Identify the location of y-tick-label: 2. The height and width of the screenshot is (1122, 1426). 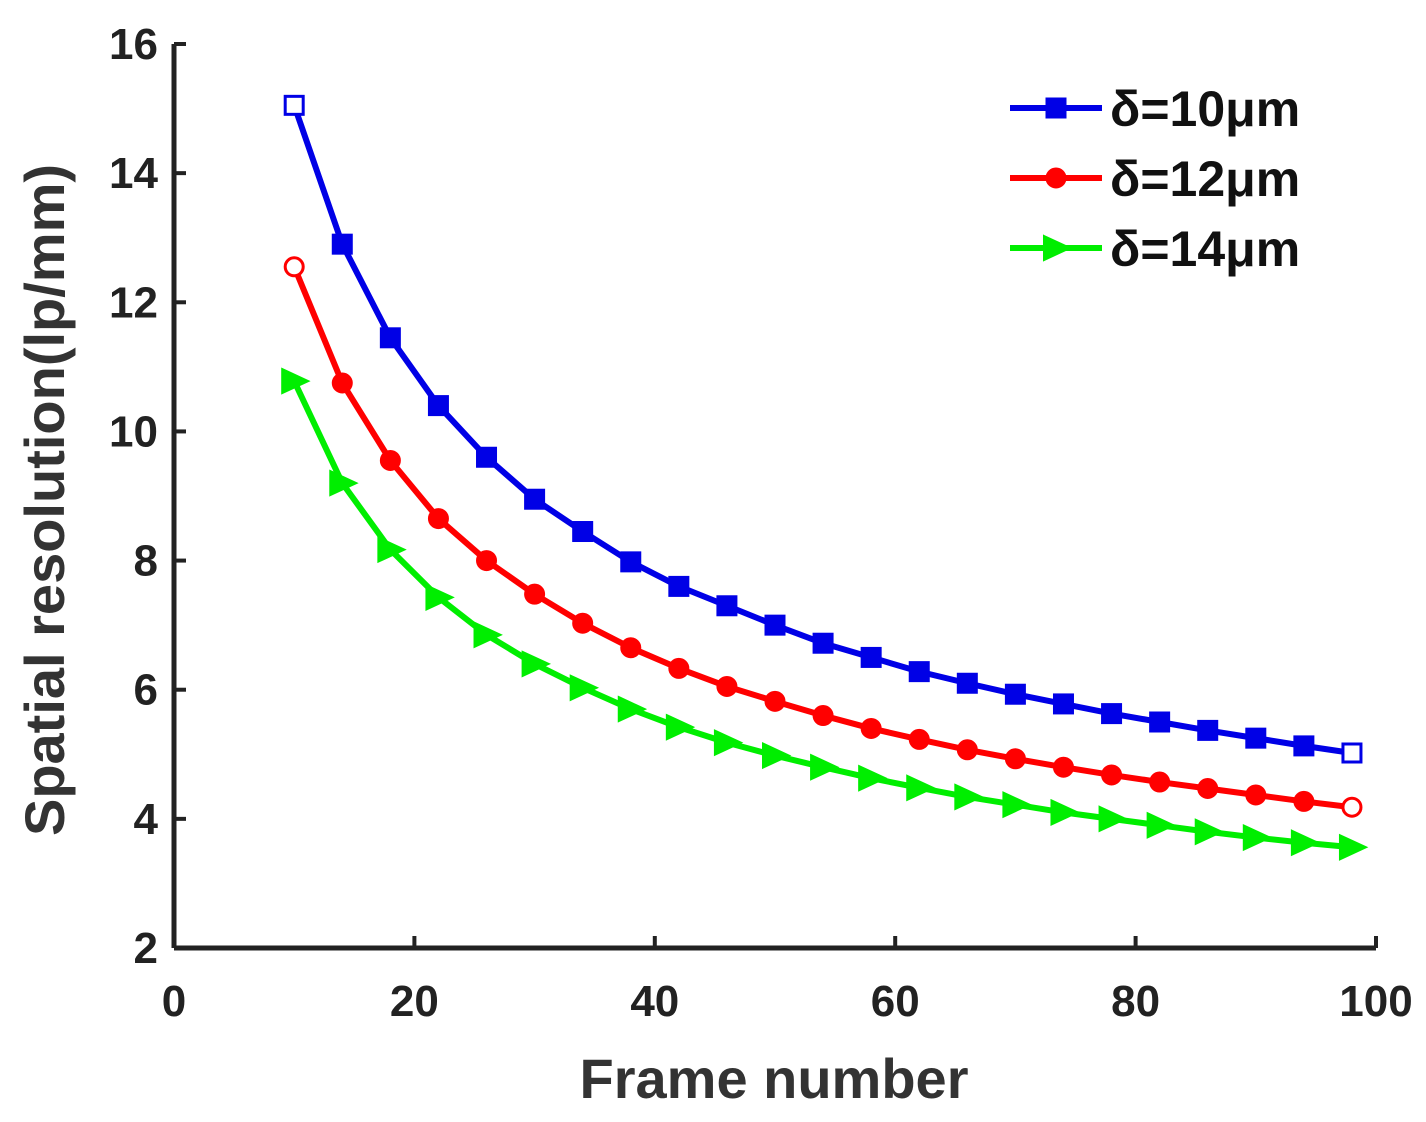
(146, 948).